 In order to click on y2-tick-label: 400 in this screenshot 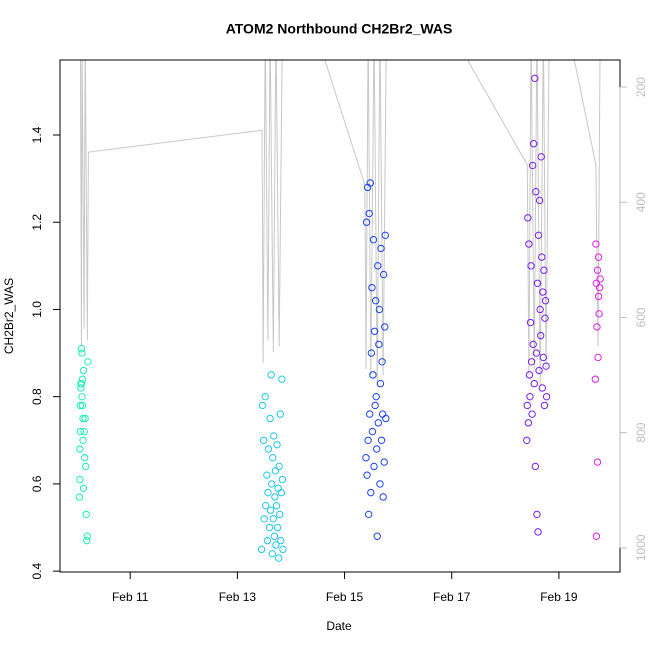, I will do `click(641, 202)`.